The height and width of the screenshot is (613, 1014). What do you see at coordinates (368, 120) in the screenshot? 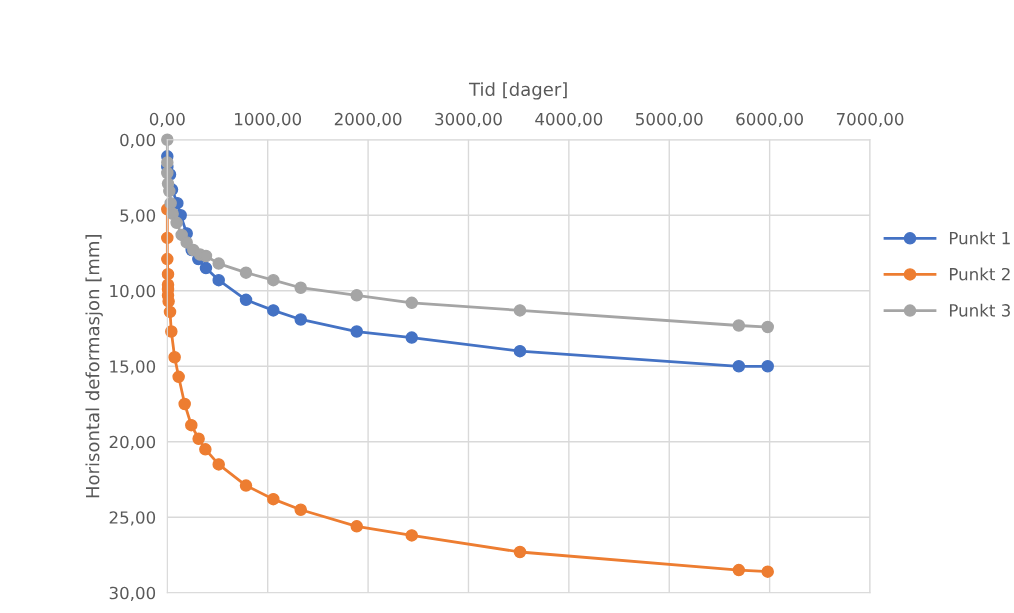
I see `x-tick-label: 2000,00` at bounding box center [368, 120].